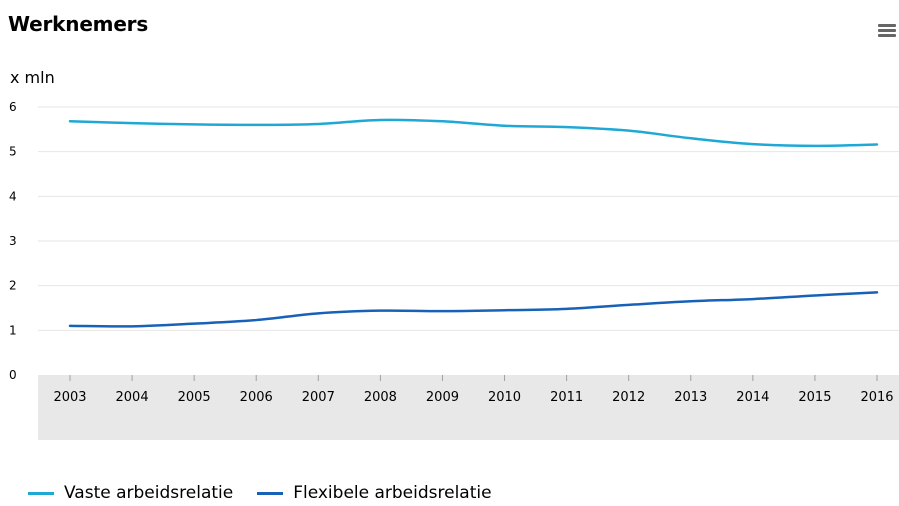  I want to click on x-tick-label: 2016, so click(876, 397).